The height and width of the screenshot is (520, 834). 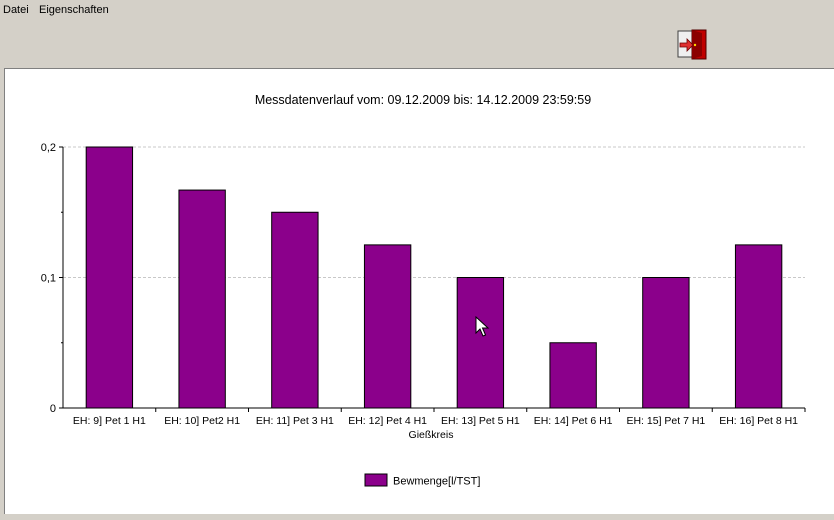 I want to click on legend-label: Bewmenge[l/TST], so click(x=436, y=482).